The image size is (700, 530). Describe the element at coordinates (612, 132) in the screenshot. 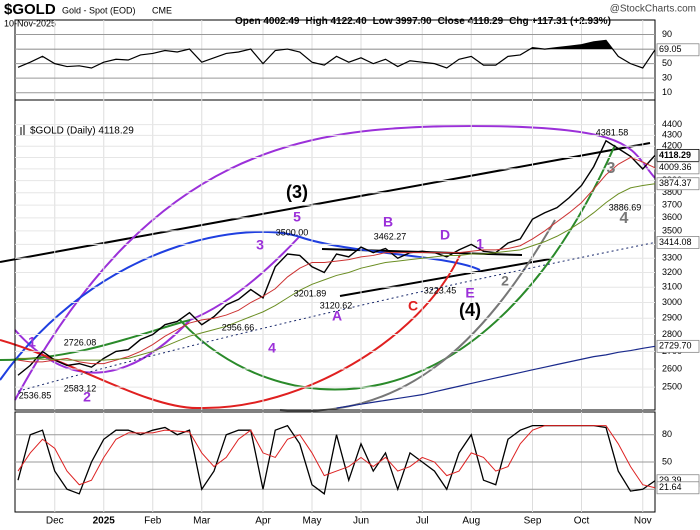

I see `annotation: 4381.58` at that location.